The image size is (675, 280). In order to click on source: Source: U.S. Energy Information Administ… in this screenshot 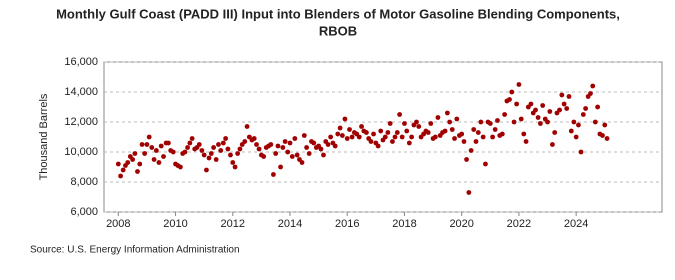, I will do `click(135, 250)`.